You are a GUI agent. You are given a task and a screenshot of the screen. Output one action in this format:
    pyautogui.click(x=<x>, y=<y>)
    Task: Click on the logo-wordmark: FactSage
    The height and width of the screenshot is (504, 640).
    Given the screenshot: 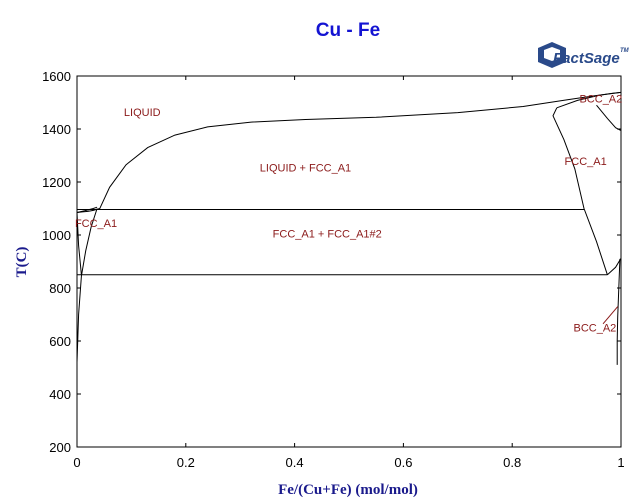 What is the action you would take?
    pyautogui.click(x=586, y=58)
    